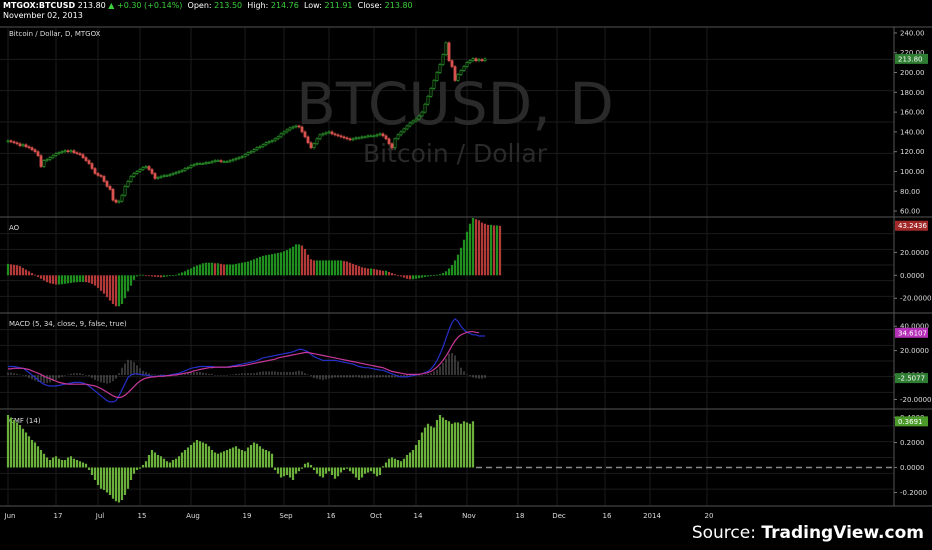  What do you see at coordinates (10, 516) in the screenshot?
I see `x-tick-label: Jun` at bounding box center [10, 516].